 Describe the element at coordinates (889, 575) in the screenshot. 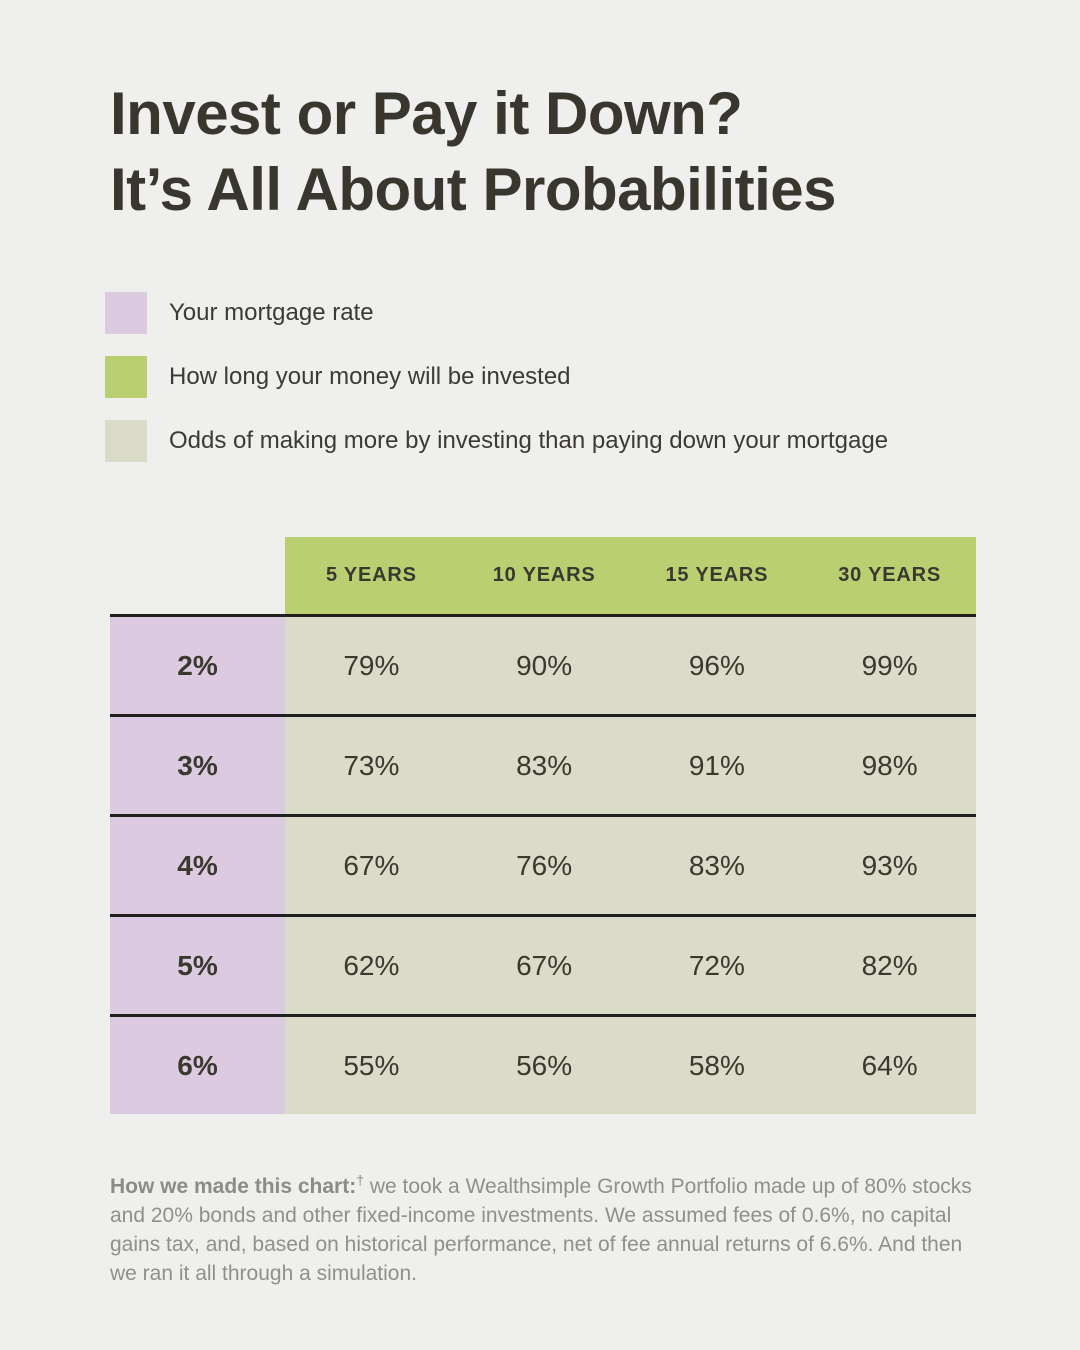

I see `table-header-30-years: 30 YEARS` at that location.